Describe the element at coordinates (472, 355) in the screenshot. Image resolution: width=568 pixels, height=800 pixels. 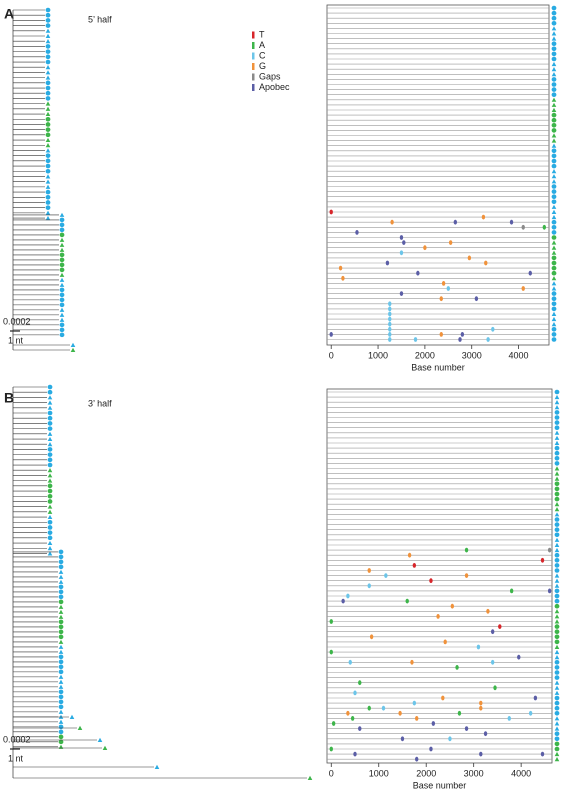
I see `x-tick-label: 3000` at that location.